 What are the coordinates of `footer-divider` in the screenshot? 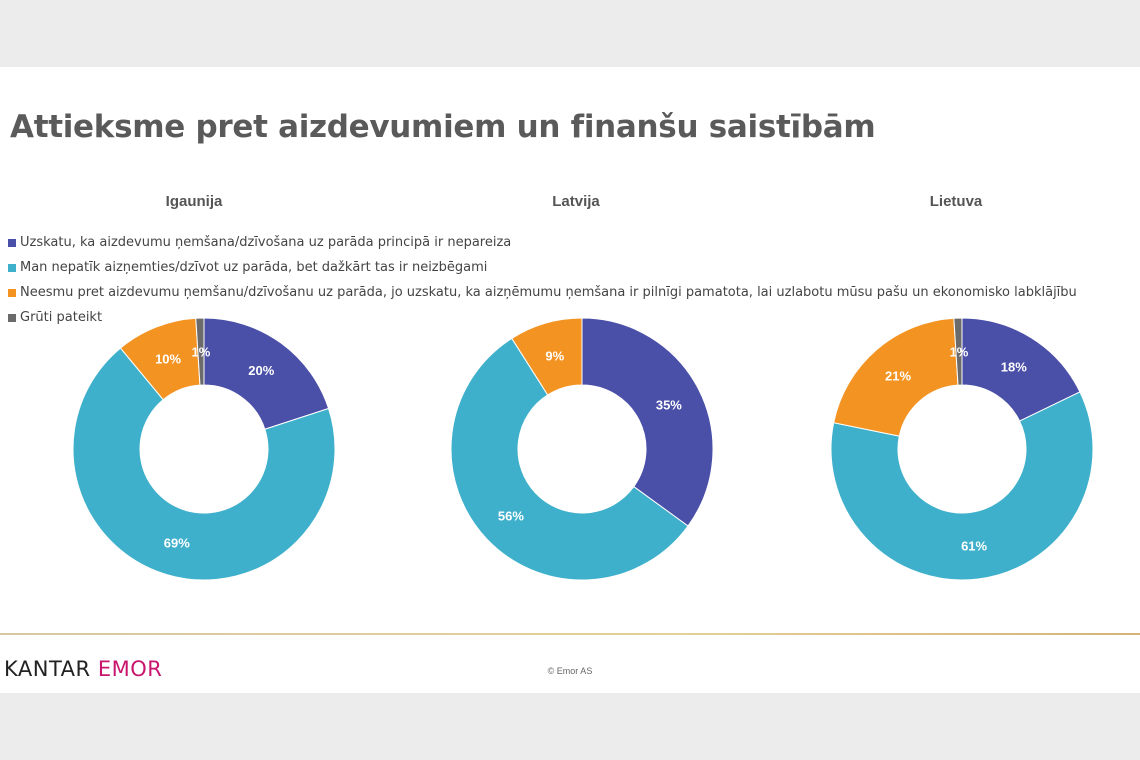 It's located at (570, 634).